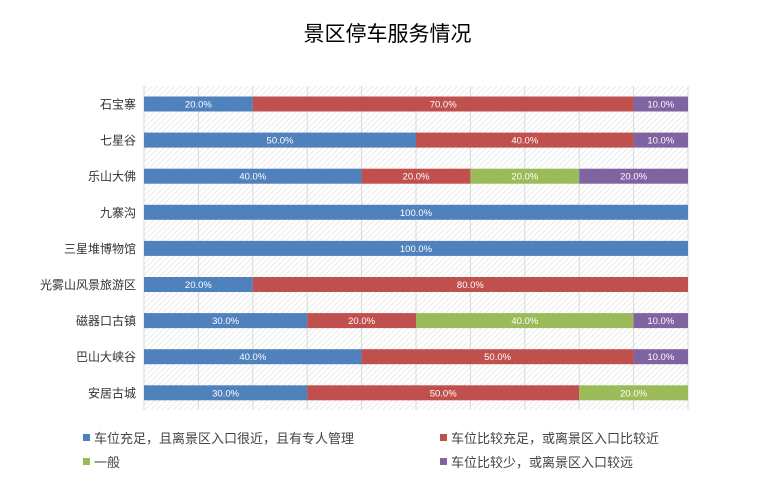 This screenshot has width=775, height=482. Describe the element at coordinates (106, 357) in the screenshot. I see `category-label: 巴山大峡谷` at that location.